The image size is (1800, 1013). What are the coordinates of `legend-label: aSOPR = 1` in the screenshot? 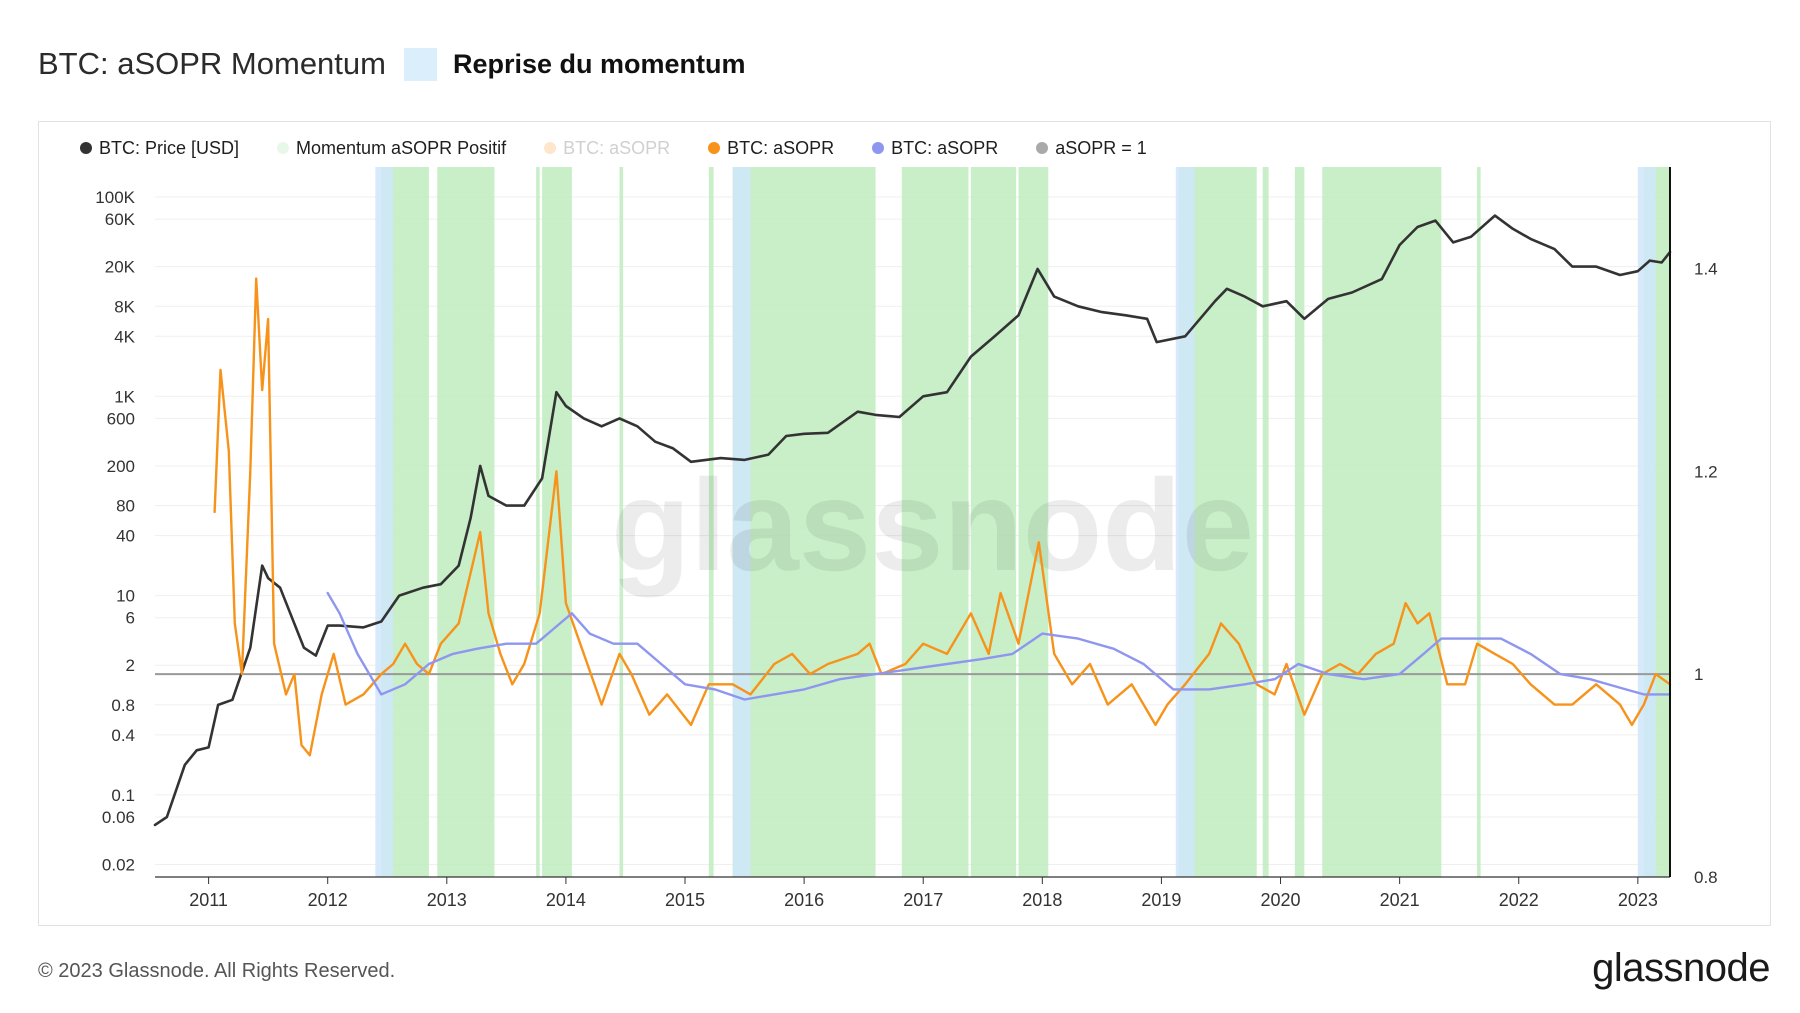 It's located at (1101, 147).